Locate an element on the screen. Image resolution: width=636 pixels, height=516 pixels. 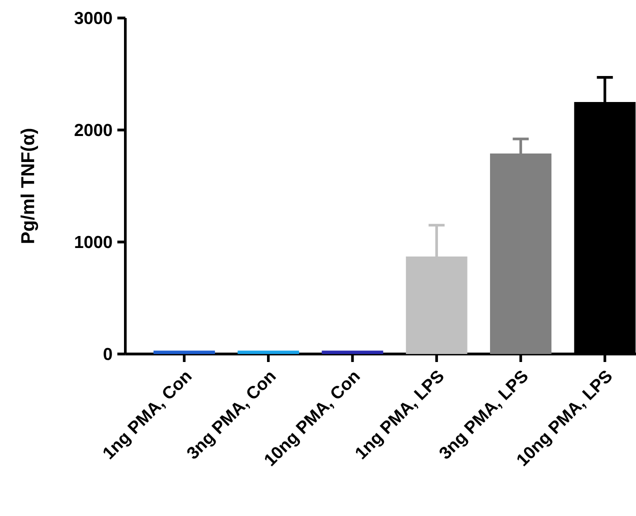
y-tick-label: 1000 is located at coordinates (93, 242).